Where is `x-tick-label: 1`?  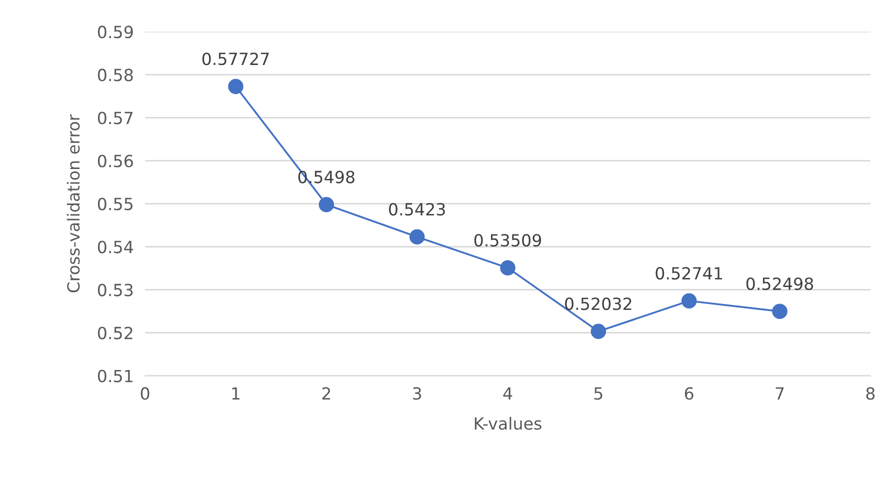 x-tick-label: 1 is located at coordinates (236, 393).